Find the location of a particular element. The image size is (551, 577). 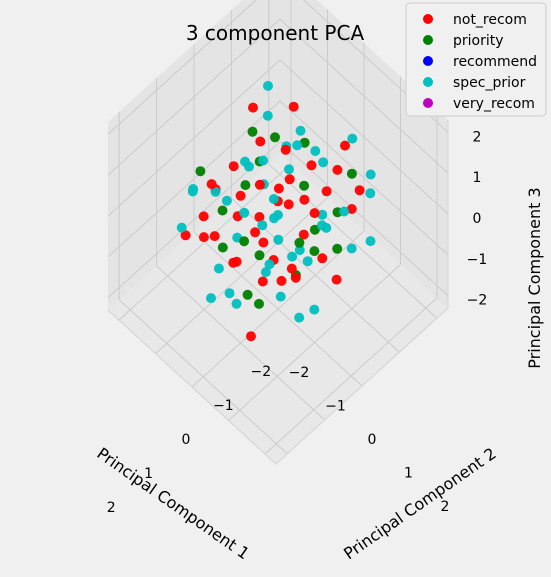

legend-label-very-recom: very_recom is located at coordinates (494, 104).